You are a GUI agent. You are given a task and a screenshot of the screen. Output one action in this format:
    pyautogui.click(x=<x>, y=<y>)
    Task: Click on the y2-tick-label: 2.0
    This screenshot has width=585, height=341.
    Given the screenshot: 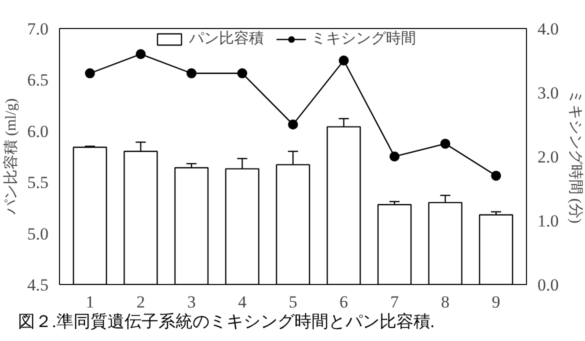 What is the action you would take?
    pyautogui.click(x=548, y=157)
    